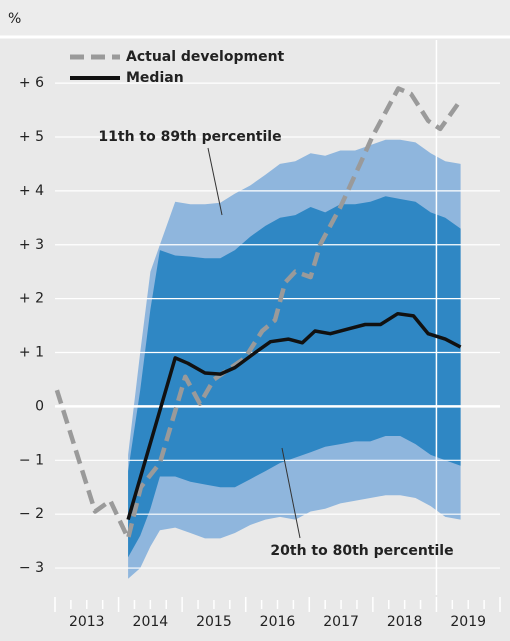 The height and width of the screenshot is (641, 510). Describe the element at coordinates (31, 245) in the screenshot. I see `y-tick-label: + 3` at that location.